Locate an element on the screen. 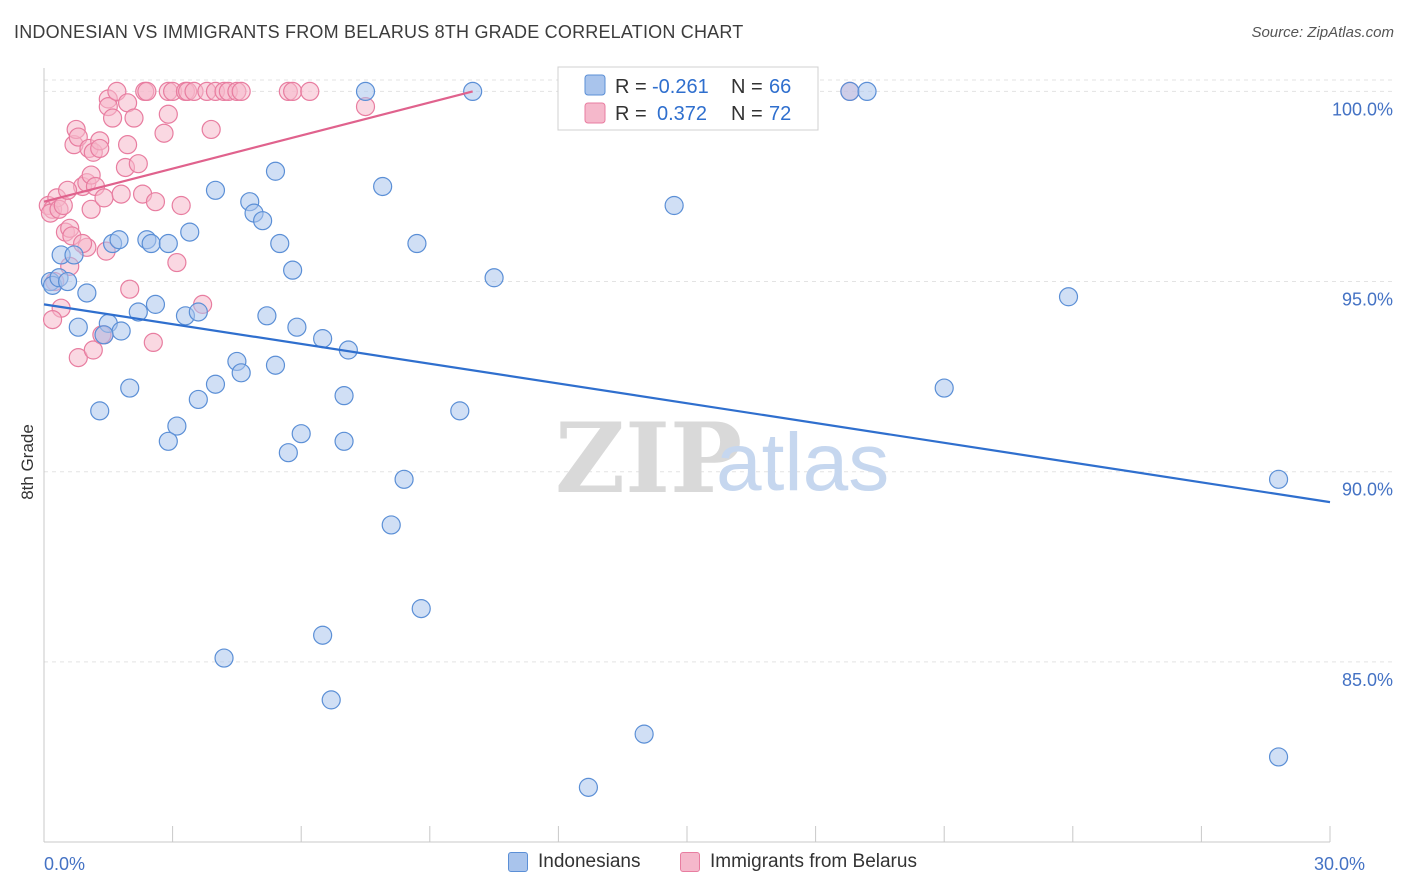 Image resolution: width=1406 pixels, height=892 pixels. legend-item-indonesians: Indonesians is located at coordinates (574, 862).